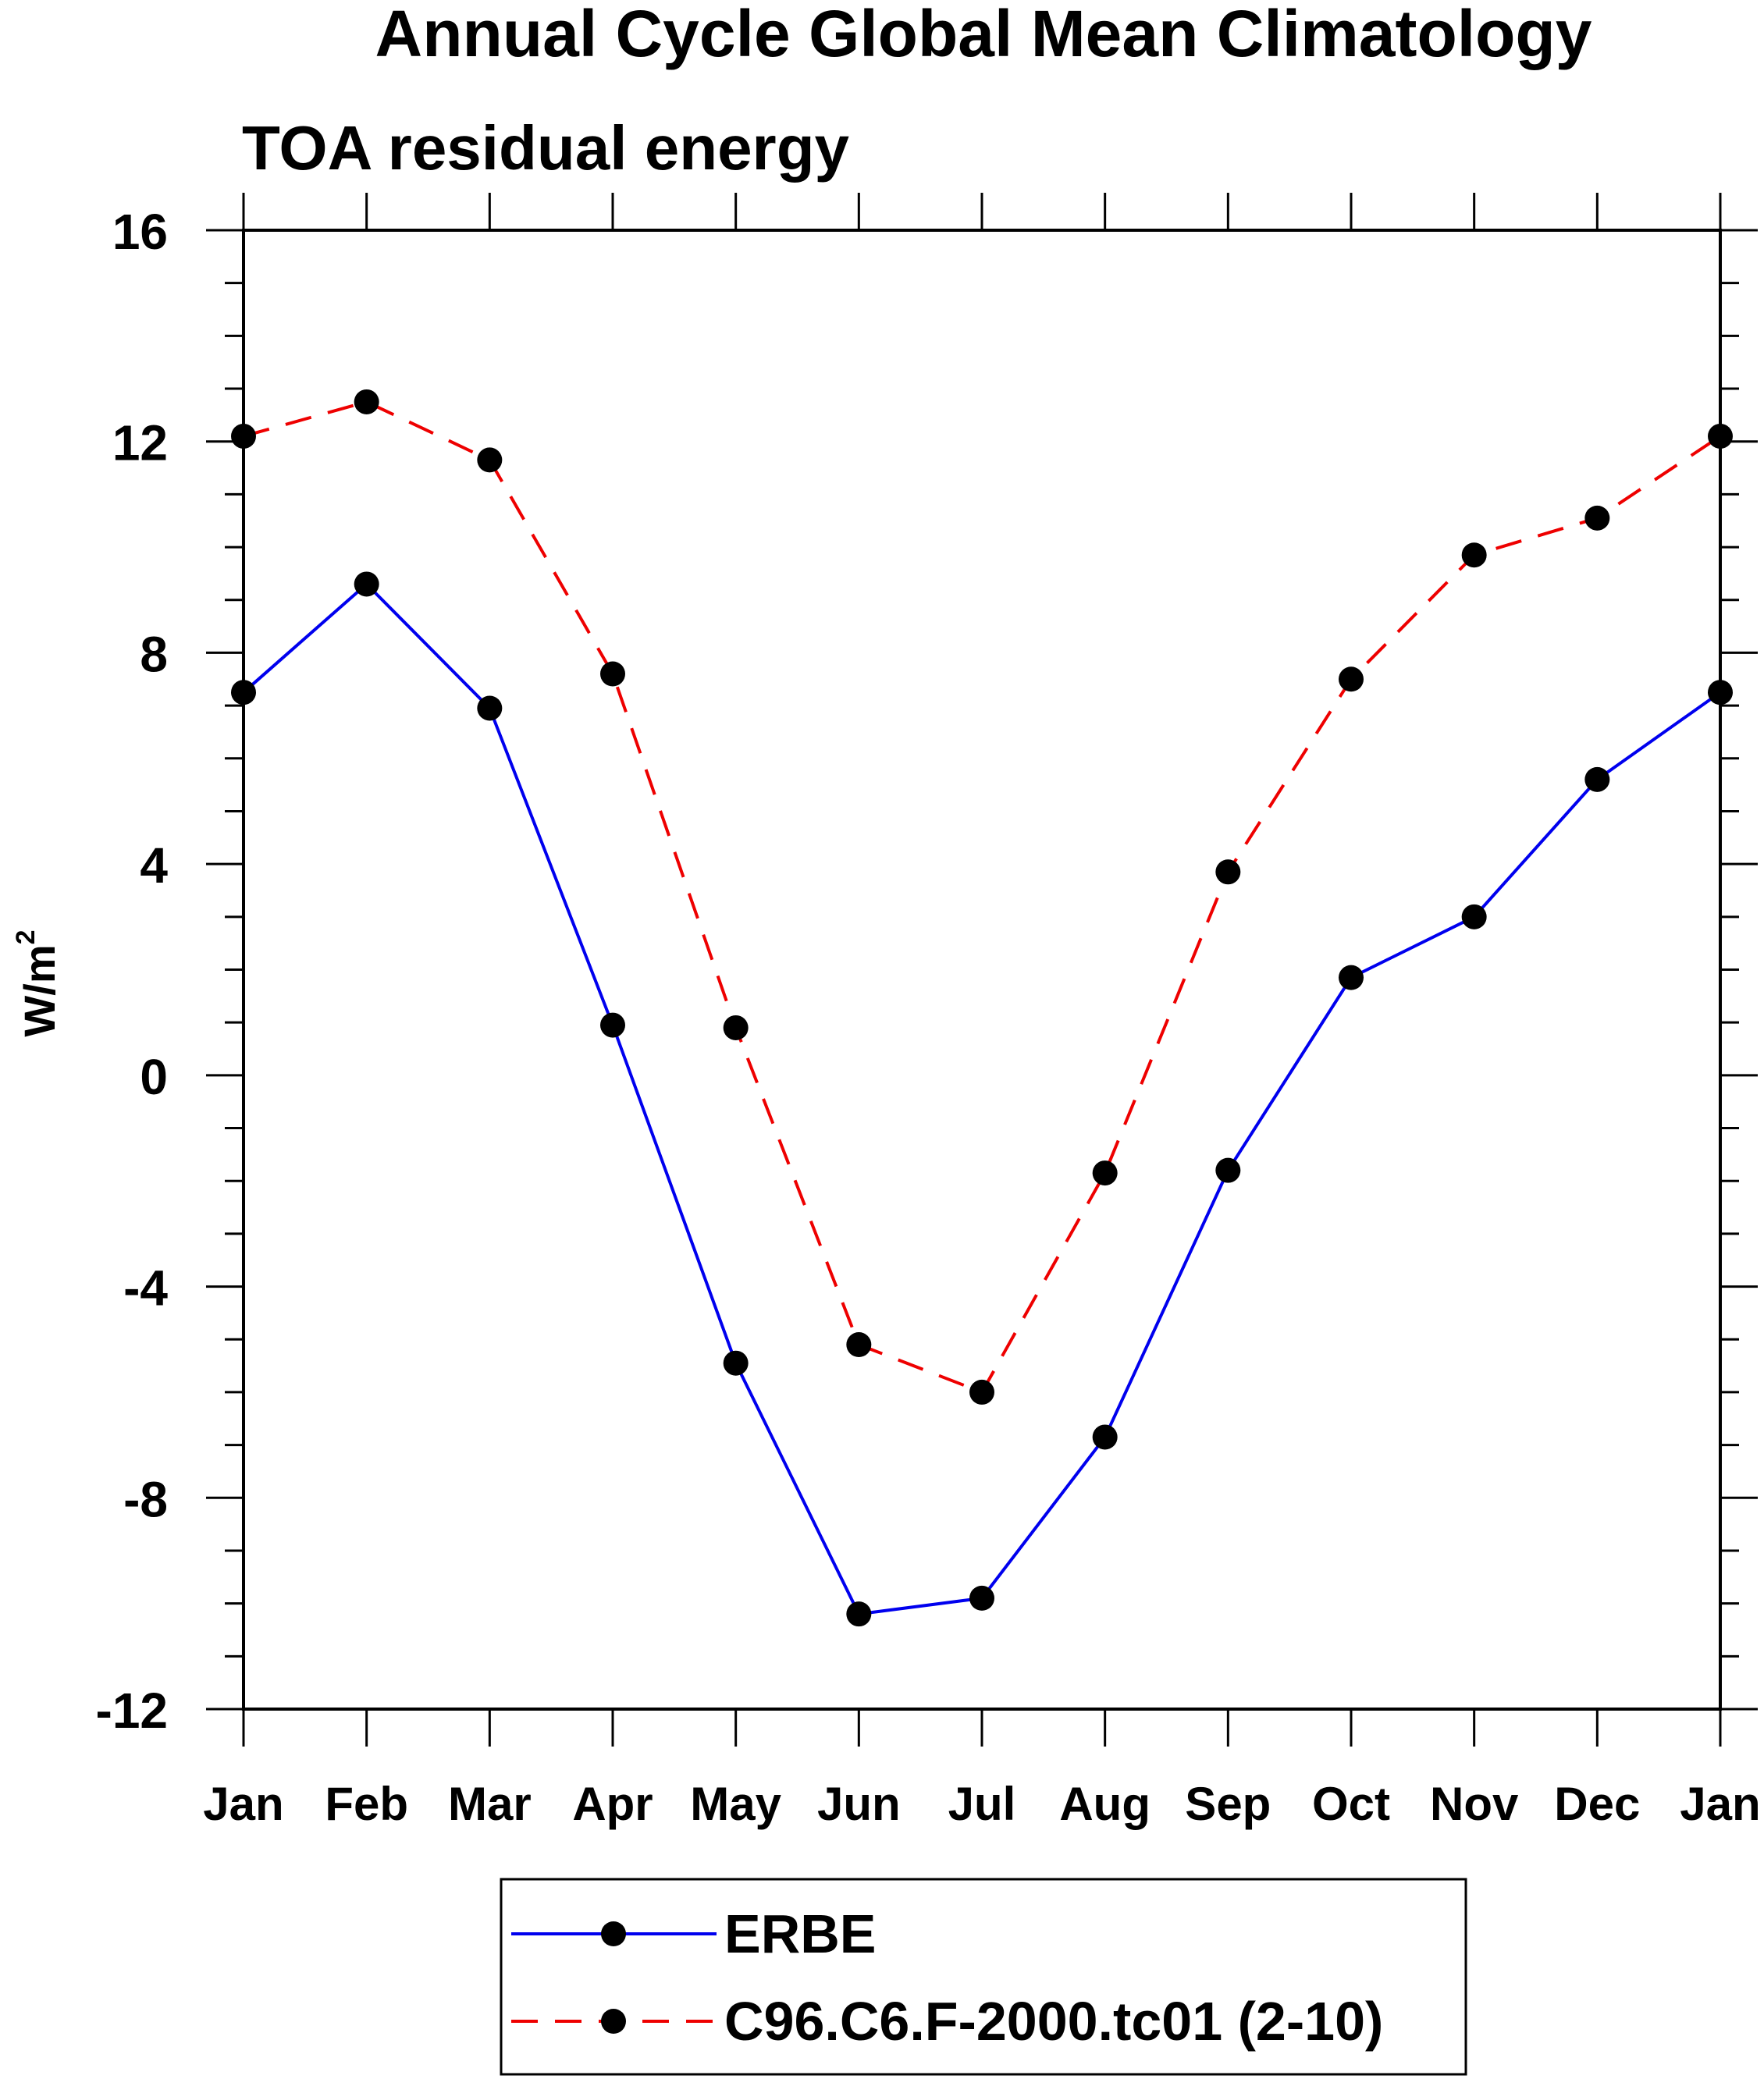  I want to click on x-tick-label: Mar, so click(490, 1804).